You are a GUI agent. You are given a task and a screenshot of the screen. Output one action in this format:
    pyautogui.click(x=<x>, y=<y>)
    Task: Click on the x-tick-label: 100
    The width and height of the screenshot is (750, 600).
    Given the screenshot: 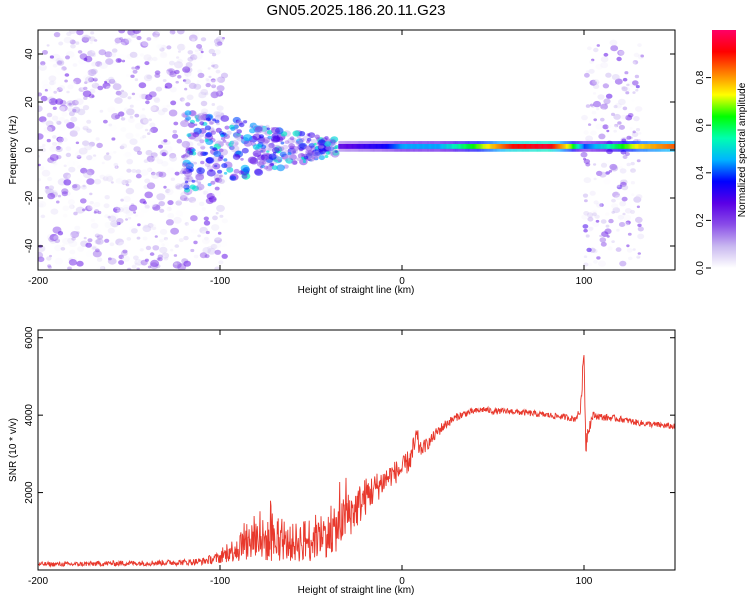 What is the action you would take?
    pyautogui.click(x=584, y=581)
    